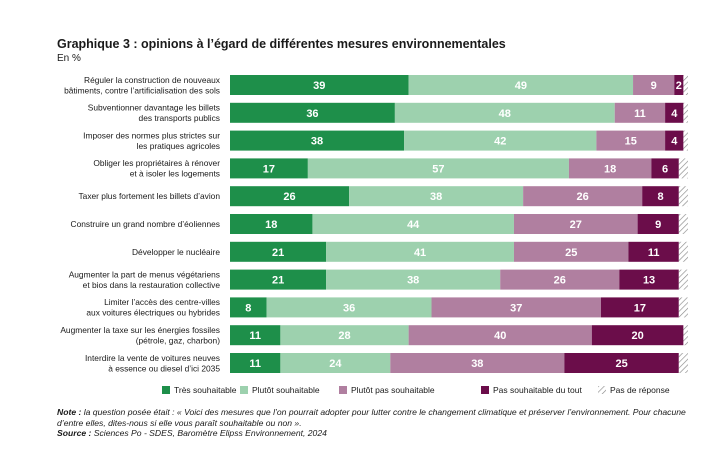 This screenshot has width=724, height=451. I want to click on legend-label: Pas souhaitable du tout, so click(537, 390).